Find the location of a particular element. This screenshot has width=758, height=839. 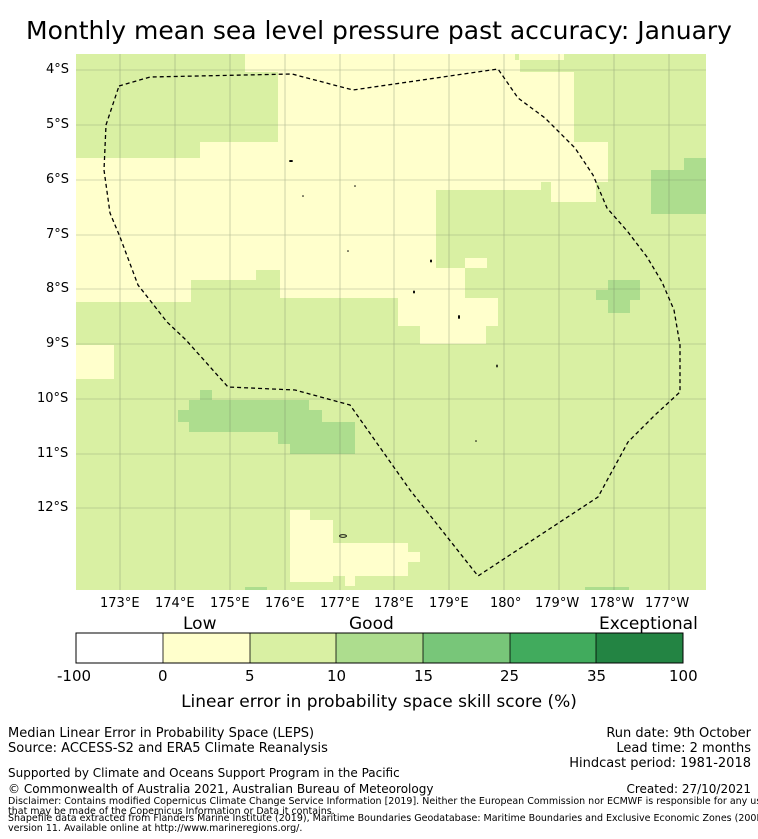

lon-label-175e: 175°E is located at coordinates (230, 603).